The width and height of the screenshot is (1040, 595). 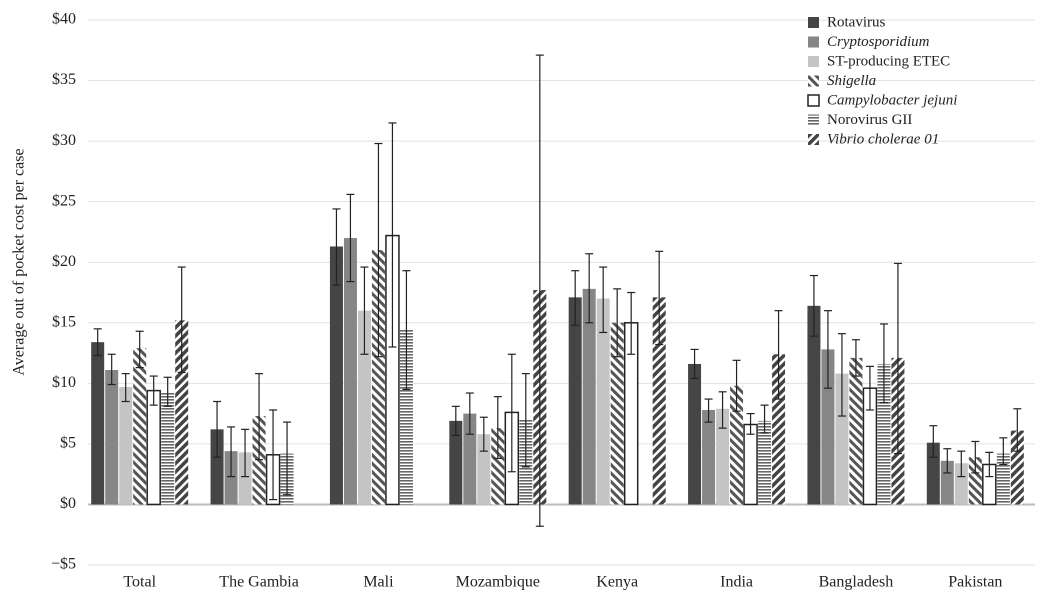 I want to click on x-tick-label: Mozambique, so click(x=498, y=582).